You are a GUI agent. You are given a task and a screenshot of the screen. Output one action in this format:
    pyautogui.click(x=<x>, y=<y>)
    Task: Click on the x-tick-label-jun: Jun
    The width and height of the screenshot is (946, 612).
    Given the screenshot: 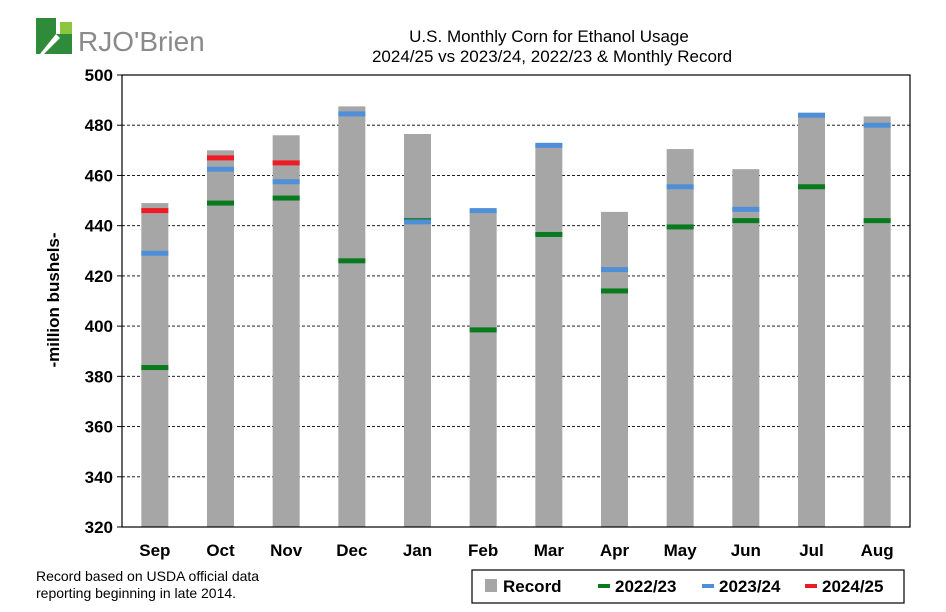 What is the action you would take?
    pyautogui.click(x=746, y=550)
    